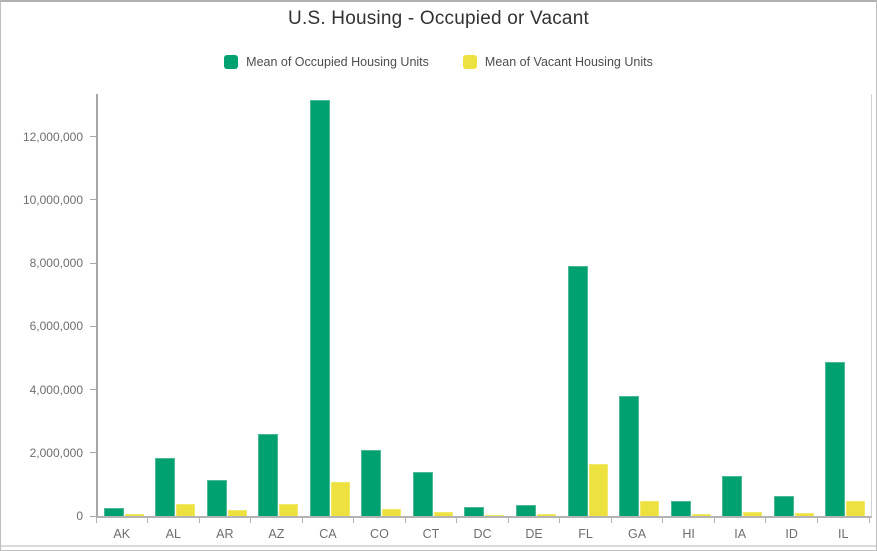 The height and width of the screenshot is (551, 877). What do you see at coordinates (337, 62) in the screenshot?
I see `legend-label-occupied: Mean of Occupied Housing Units` at bounding box center [337, 62].